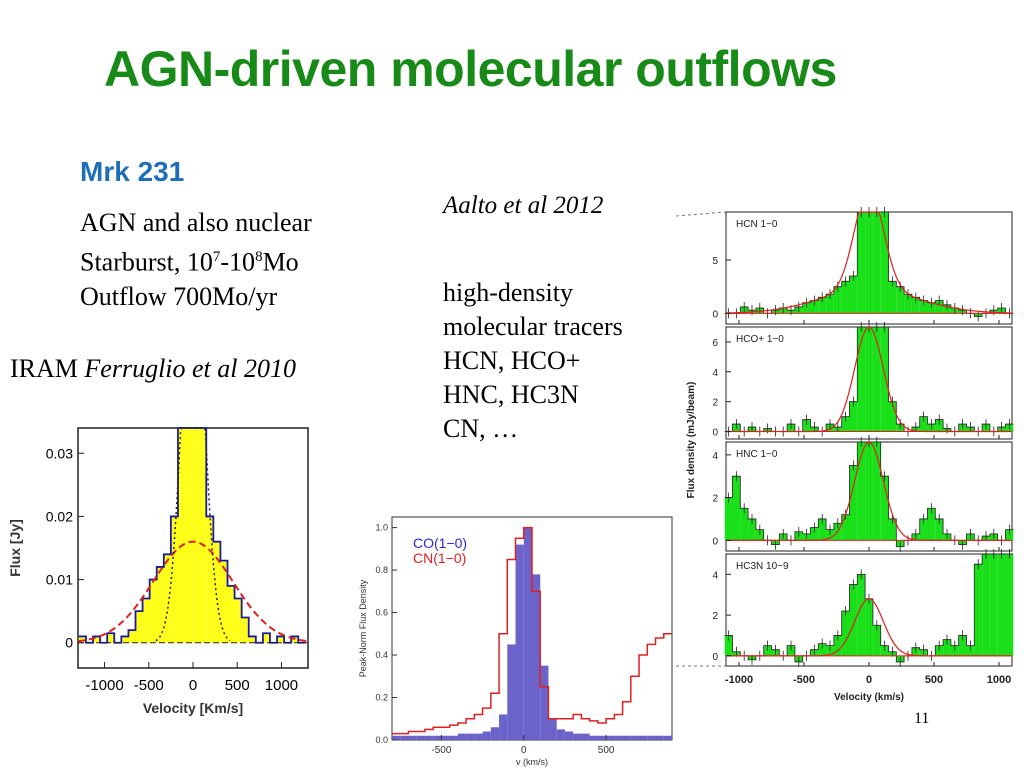 The image size is (1024, 768). I want to click on y-tick-label: 0.0, so click(381, 740).